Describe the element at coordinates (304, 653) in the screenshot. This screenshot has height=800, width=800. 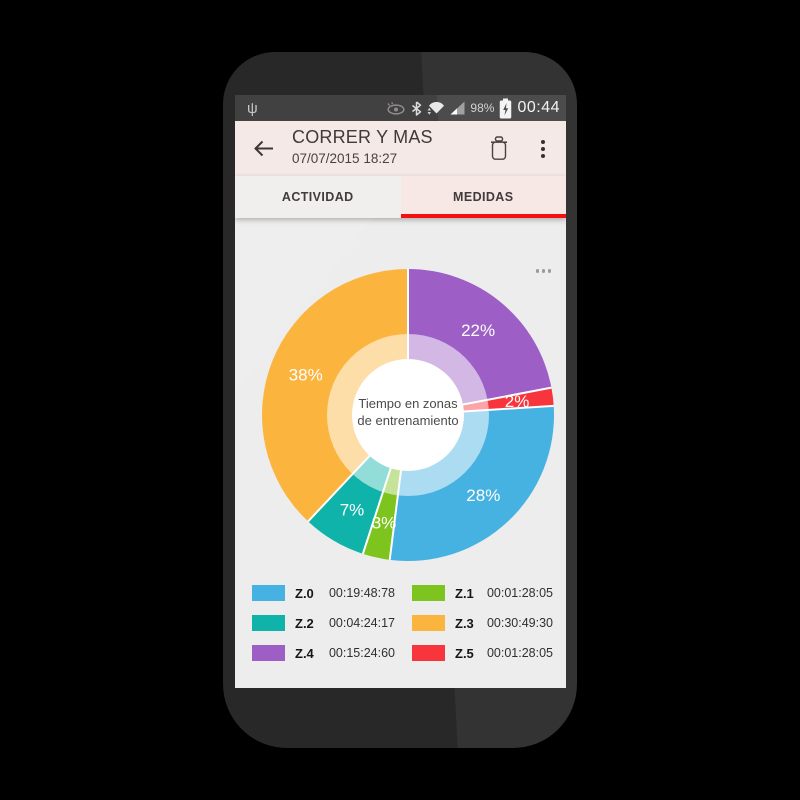
I see `legend-zone-label: Z.4` at that location.